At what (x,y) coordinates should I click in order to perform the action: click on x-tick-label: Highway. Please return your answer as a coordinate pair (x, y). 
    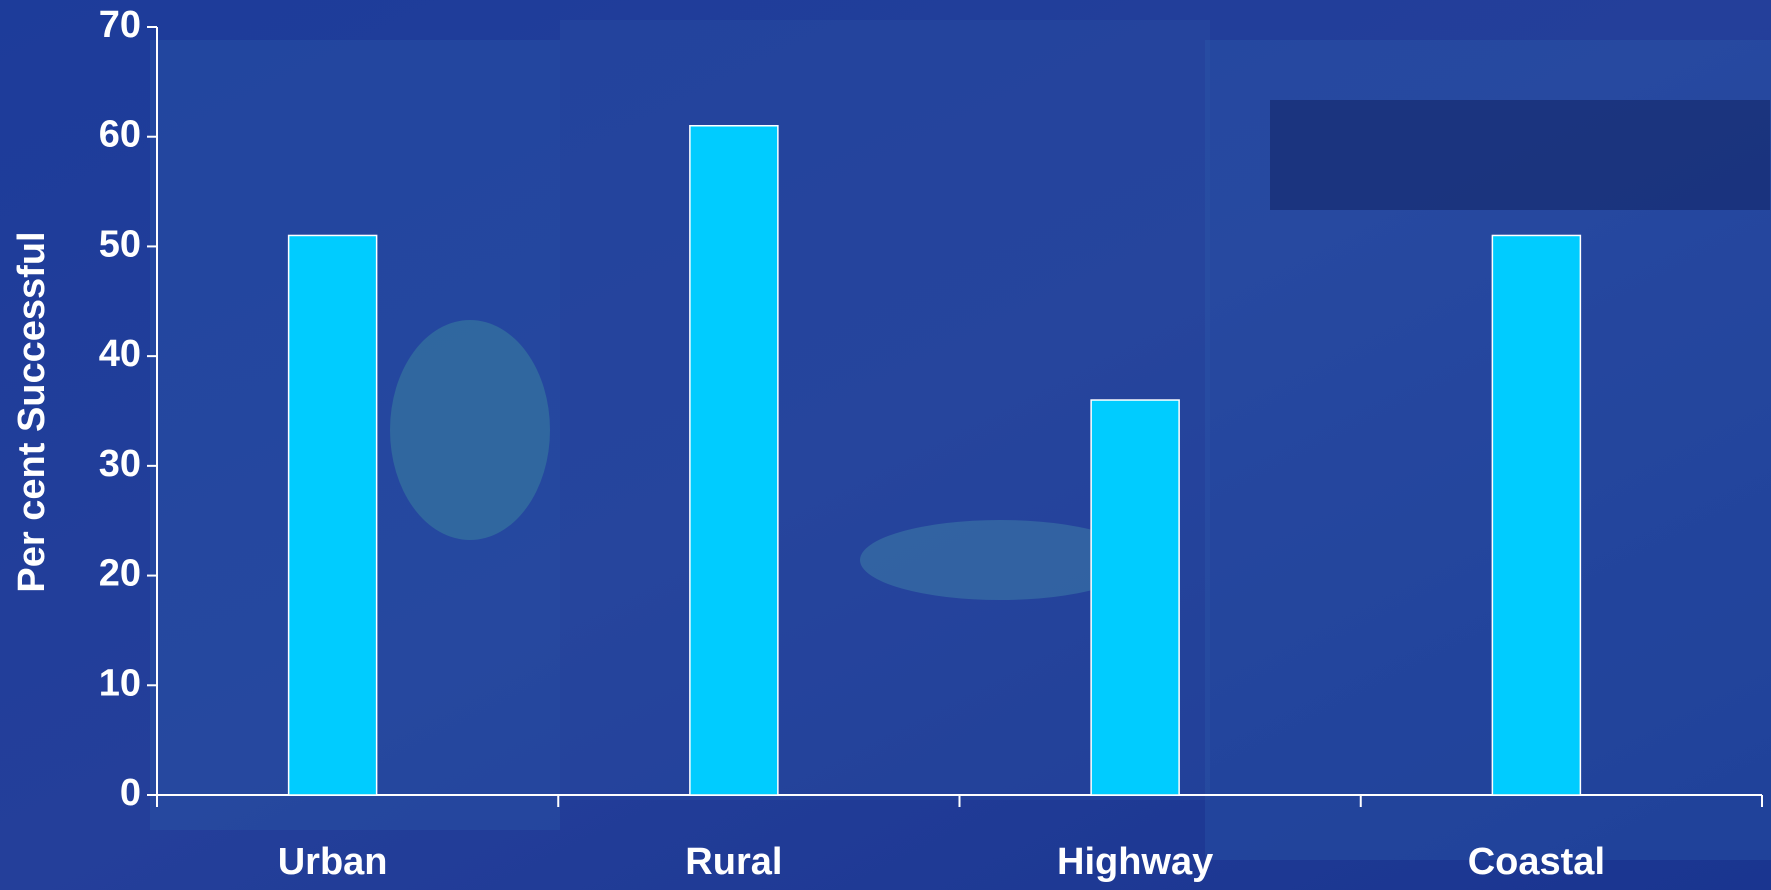
    Looking at the image, I should click on (1135, 862).